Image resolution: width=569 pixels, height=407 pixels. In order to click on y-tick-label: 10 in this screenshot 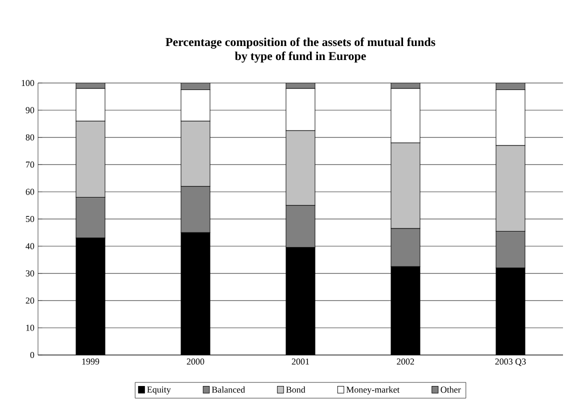, I will do `click(30, 327)`.